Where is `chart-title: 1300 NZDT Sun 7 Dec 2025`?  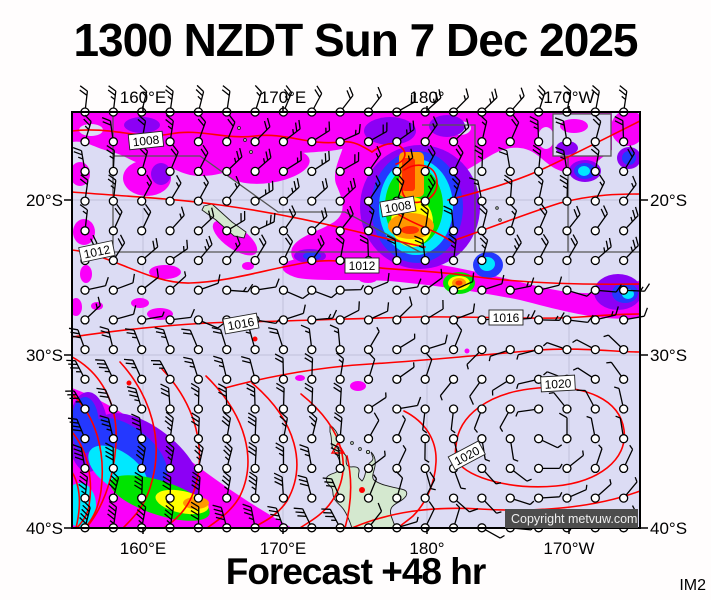
chart-title: 1300 NZDT Sun 7 Dec 2025 is located at coordinates (355, 40).